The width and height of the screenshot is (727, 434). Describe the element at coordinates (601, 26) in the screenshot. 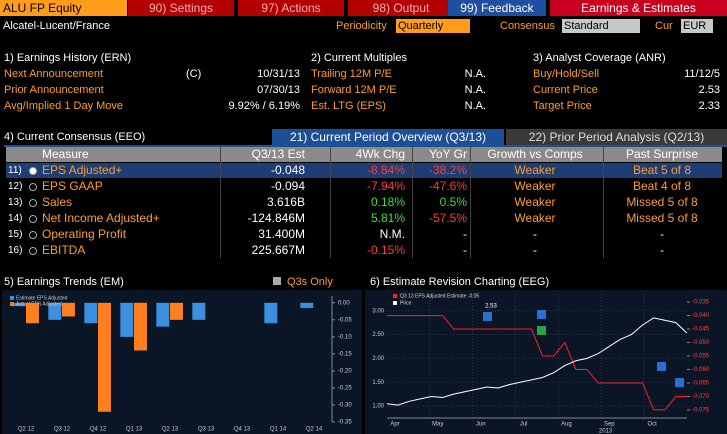

I see `field-dropdown: Standard` at that location.